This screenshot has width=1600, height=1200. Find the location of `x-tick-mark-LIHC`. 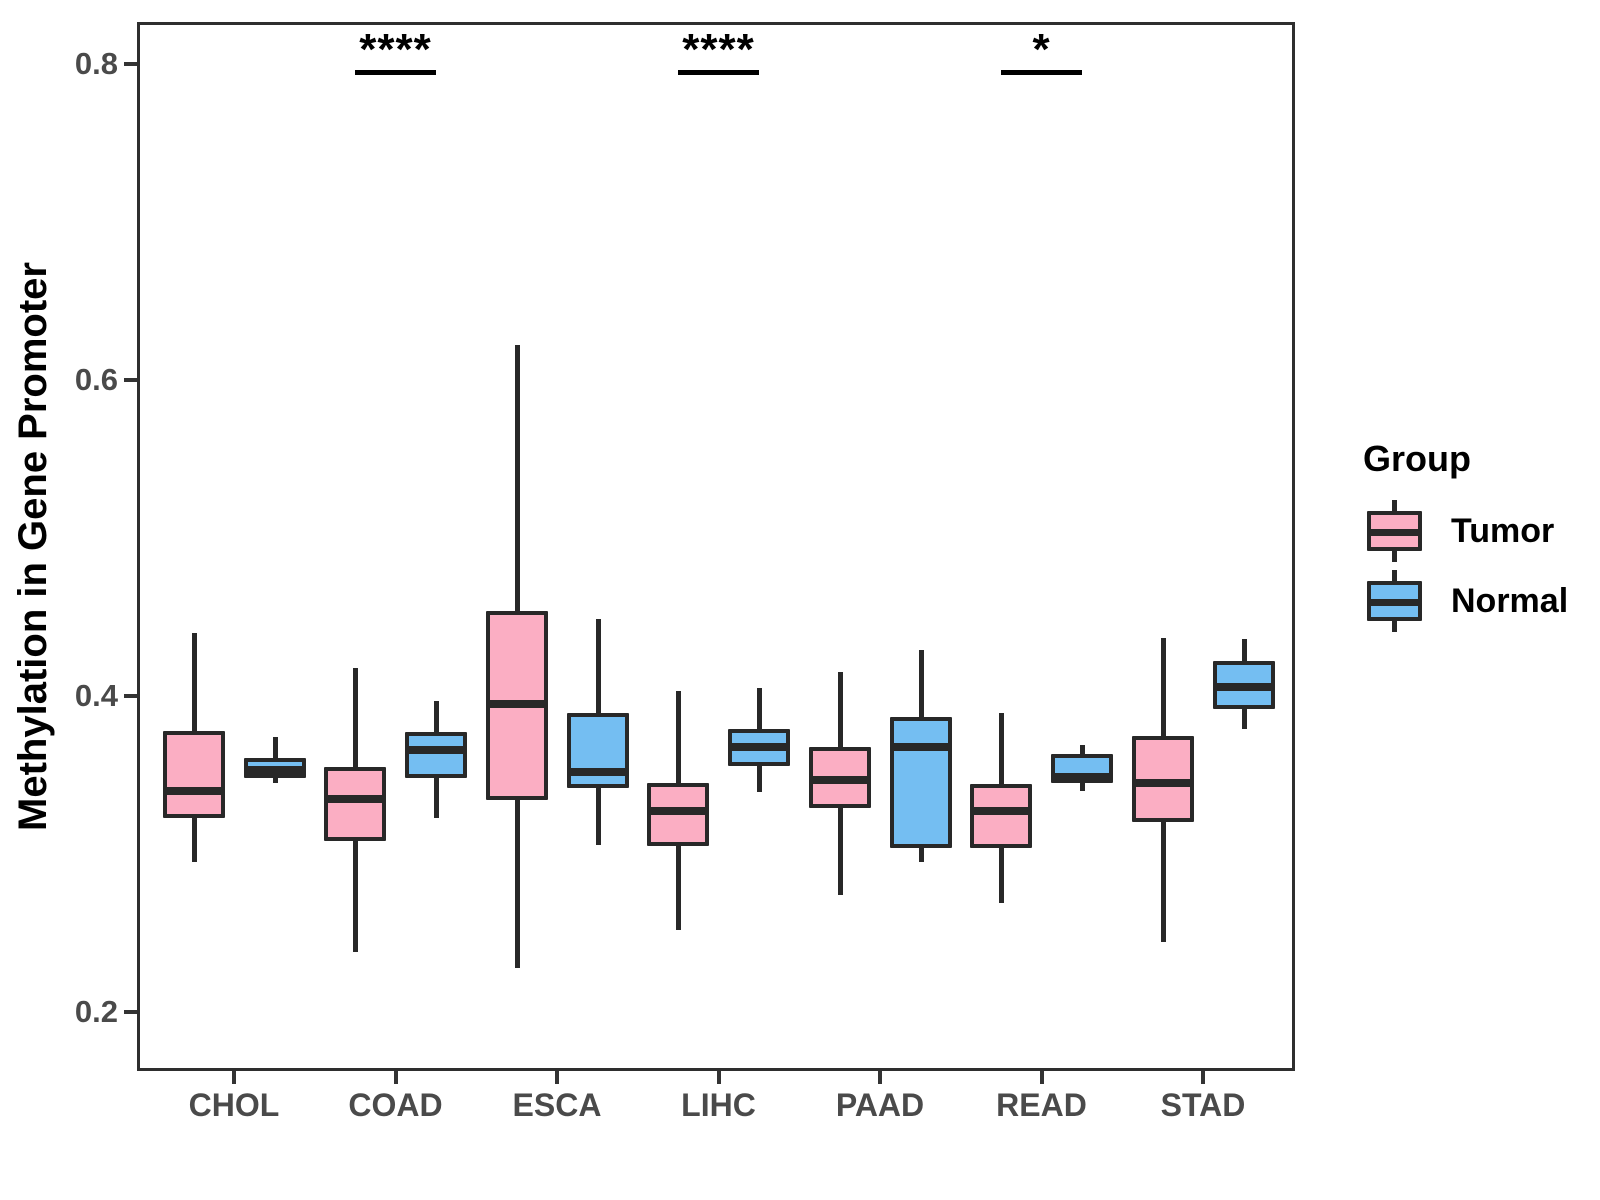

x-tick-mark-LIHC is located at coordinates (718, 1077).